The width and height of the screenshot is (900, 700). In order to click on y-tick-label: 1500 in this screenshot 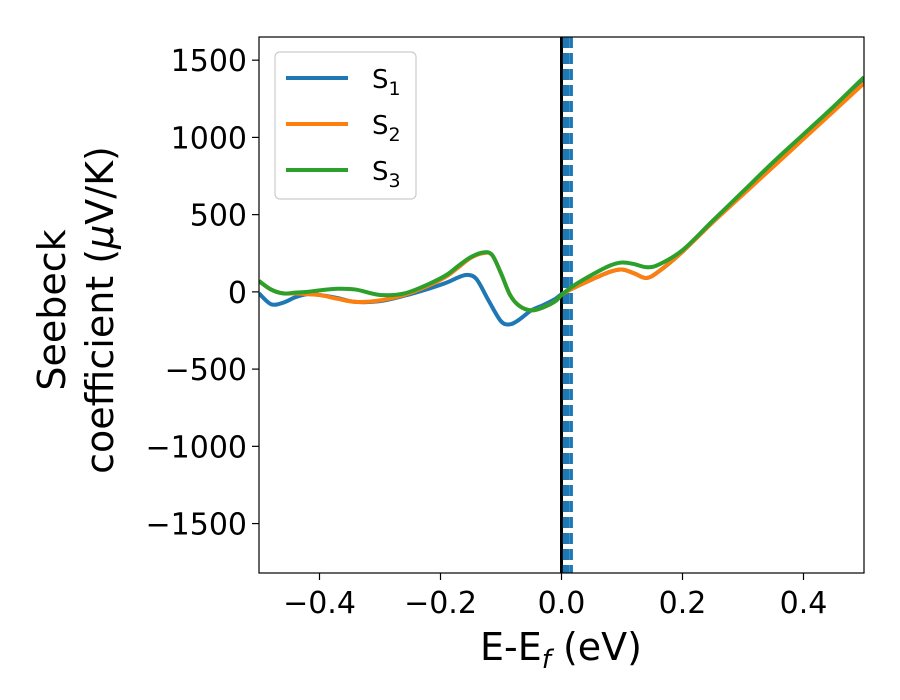, I will do `click(209, 61)`.